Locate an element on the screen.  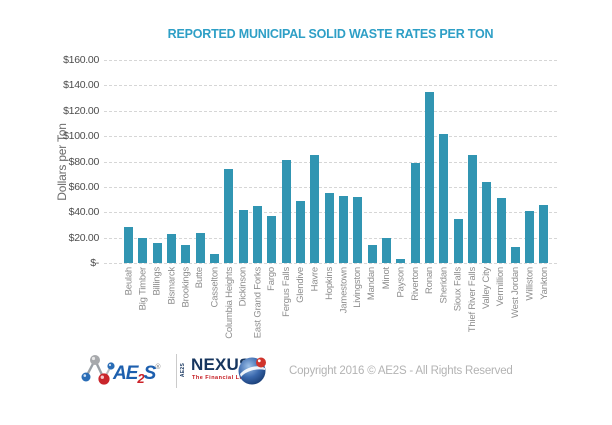
x-category-label: Yankton is located at coordinates (544, 283).